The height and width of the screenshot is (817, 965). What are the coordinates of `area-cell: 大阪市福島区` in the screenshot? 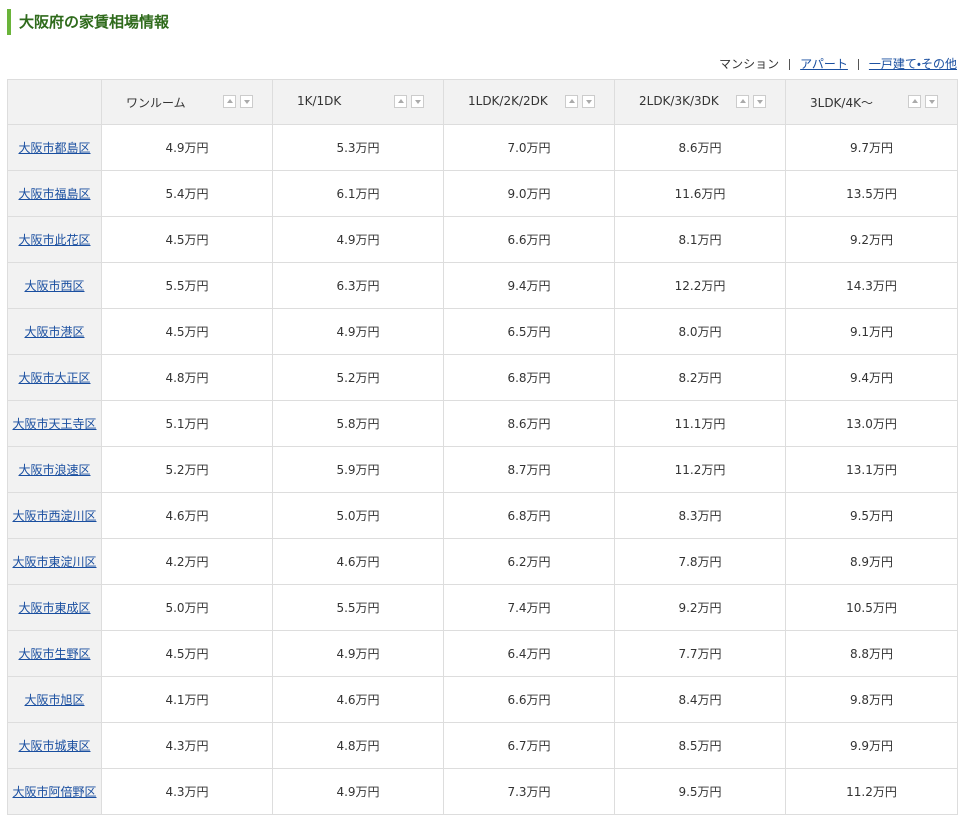 It's located at (54, 193).